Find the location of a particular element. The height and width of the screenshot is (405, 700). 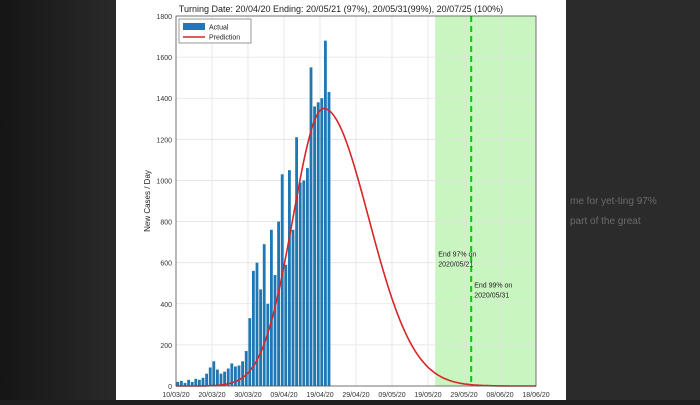

y-tick-label: 1400 is located at coordinates (164, 99).